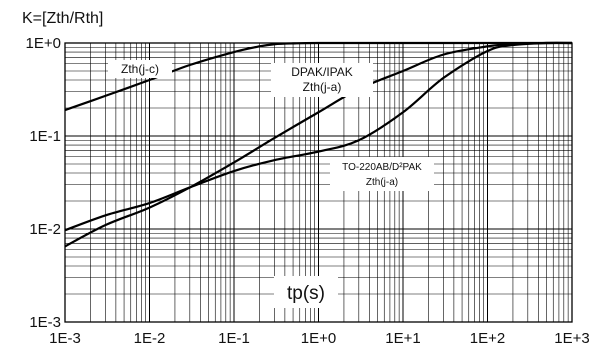 Image resolution: width=607 pixels, height=352 pixels. Describe the element at coordinates (234, 338) in the screenshot. I see `x-tick-label: 1E-1` at that location.